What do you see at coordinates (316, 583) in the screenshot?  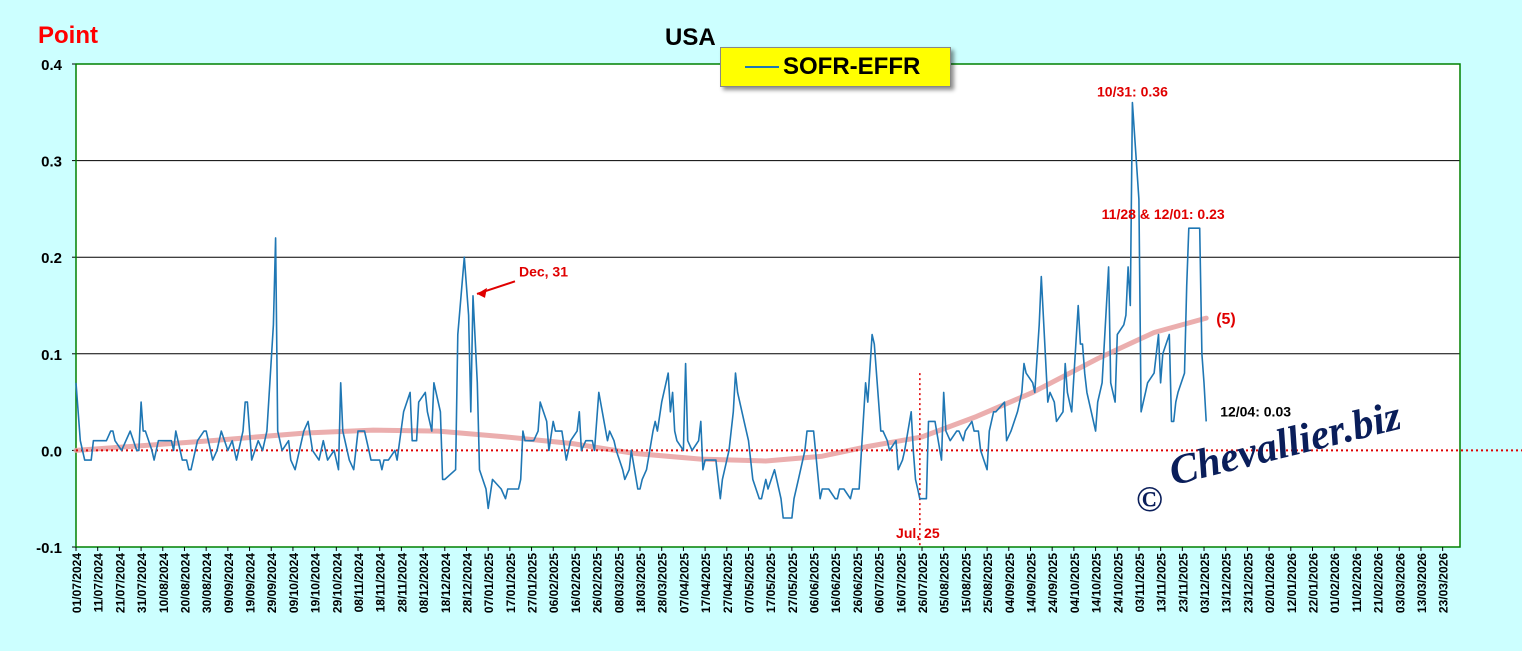 I see `x-tick-label: 19/10/2024` at bounding box center [316, 583].